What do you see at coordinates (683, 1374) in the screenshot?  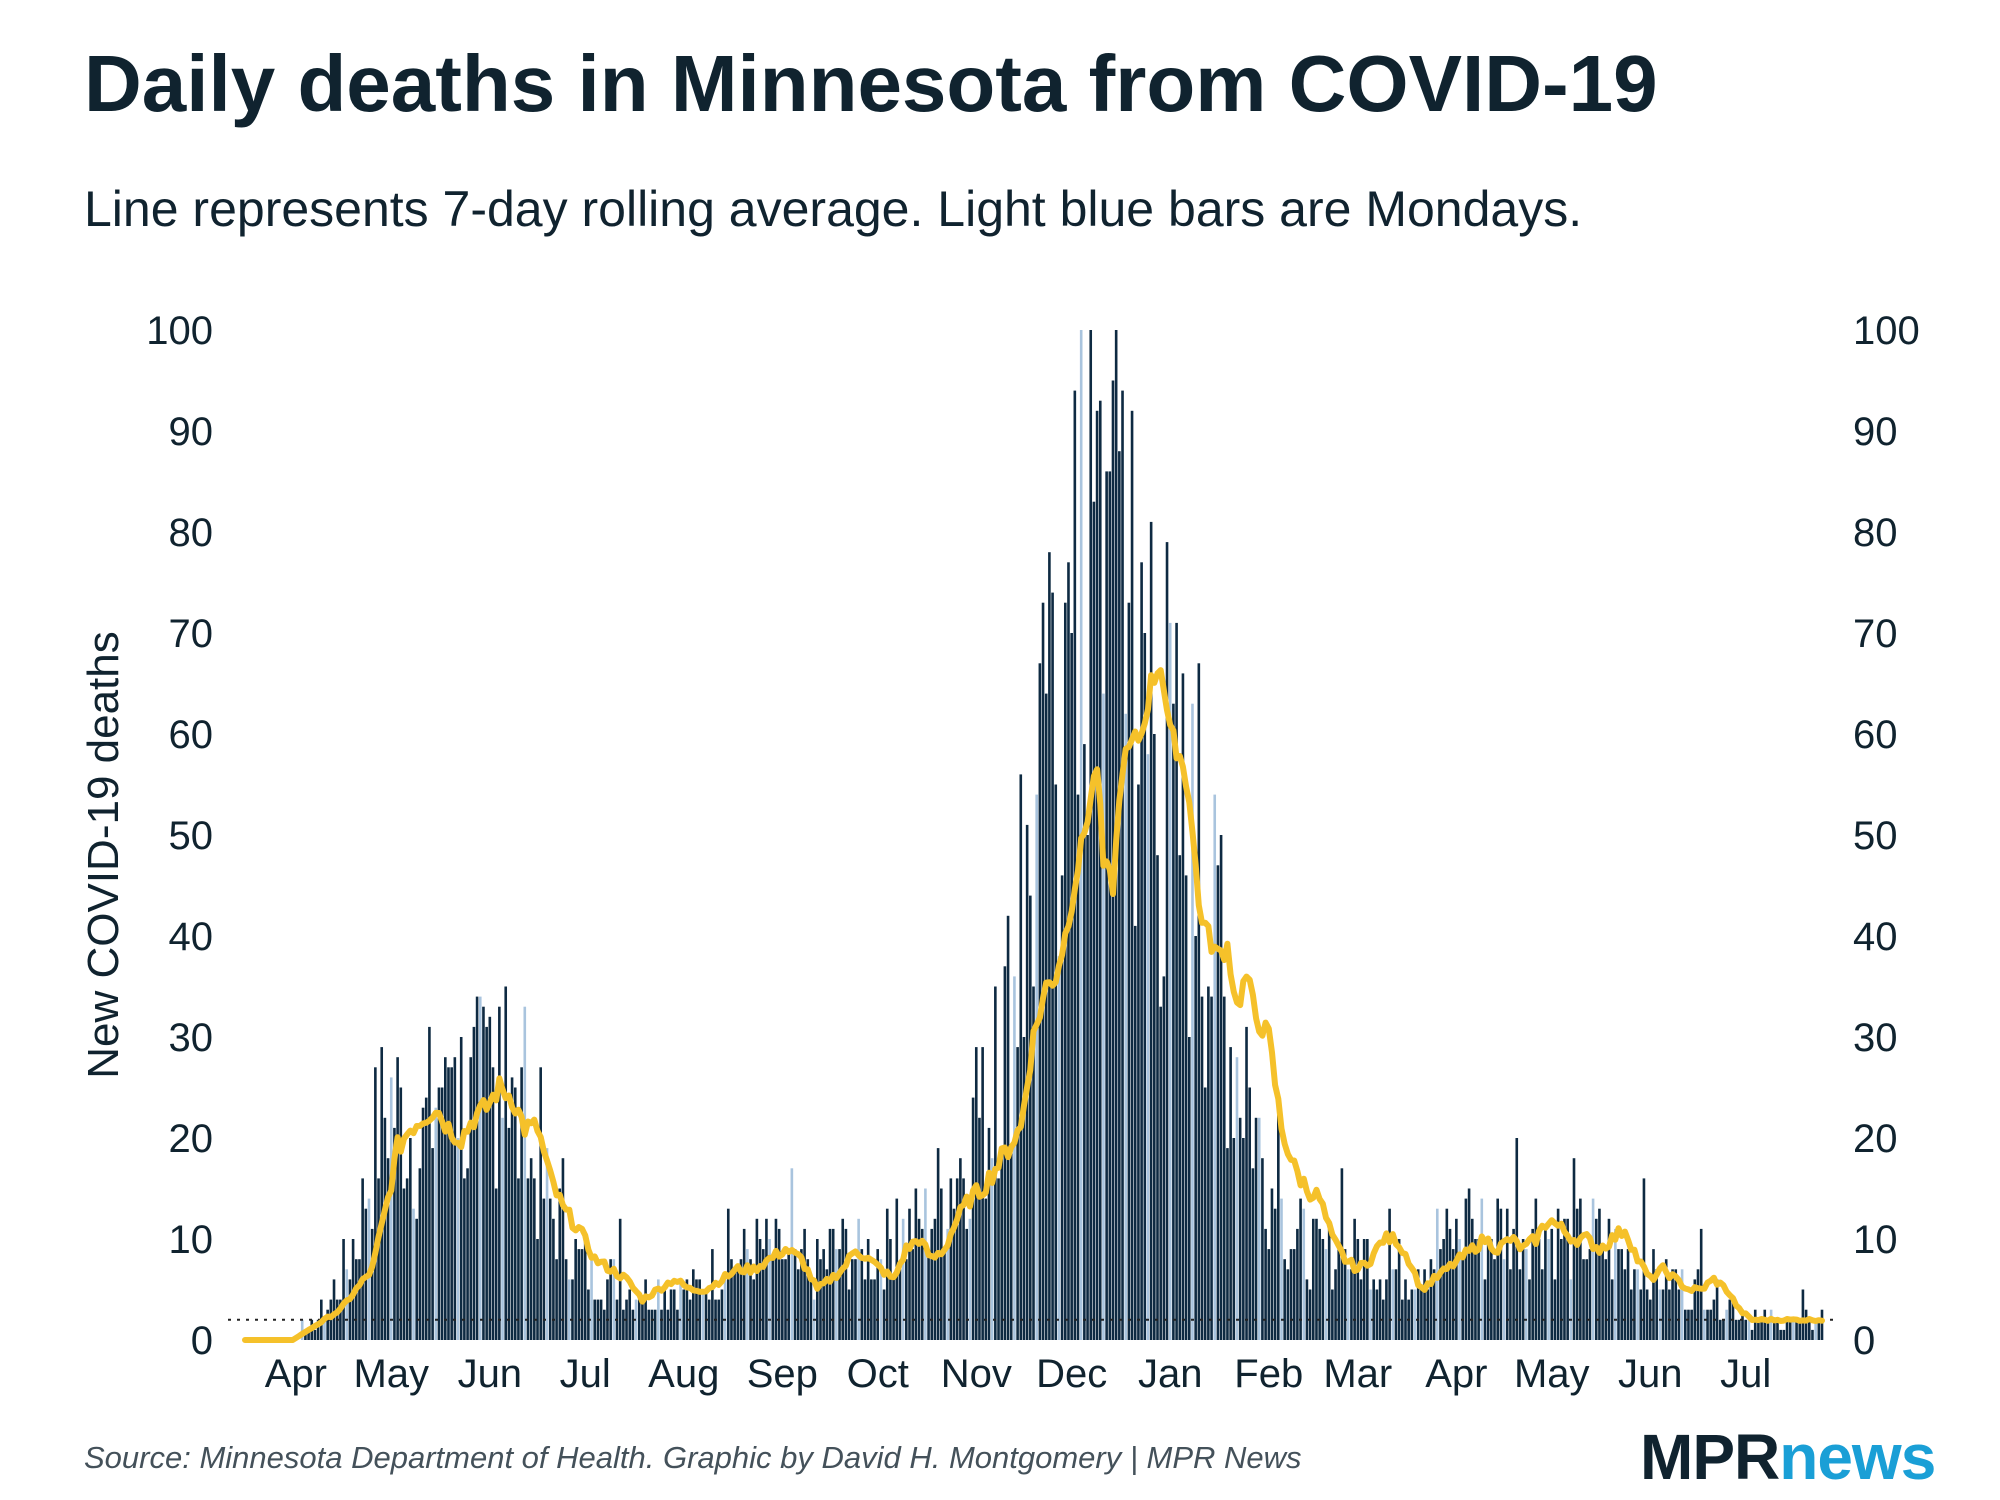 I see `x-tick-label: Aug` at bounding box center [683, 1374].